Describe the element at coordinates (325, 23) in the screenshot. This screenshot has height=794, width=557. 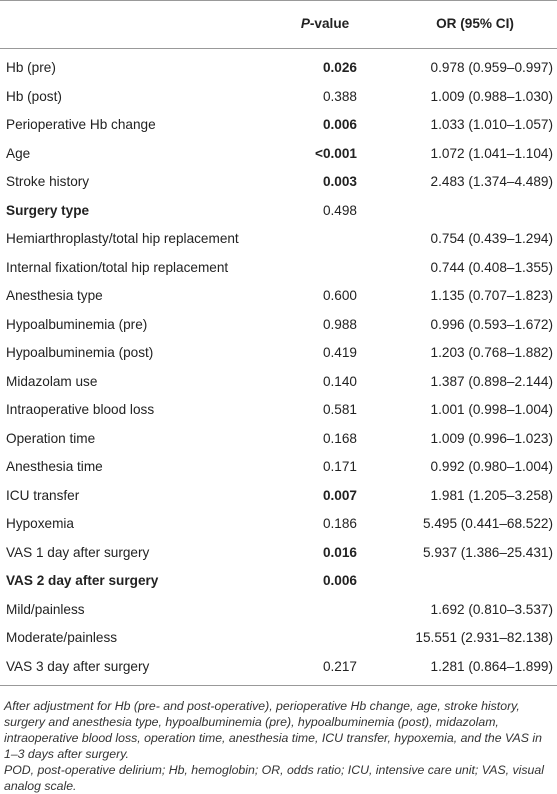
I see `header-cell: P-value` at that location.